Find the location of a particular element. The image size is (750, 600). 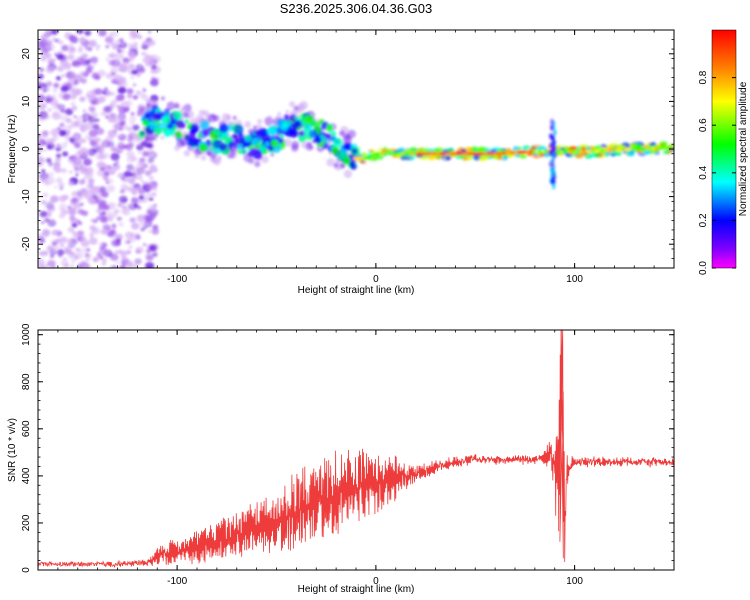

spectrogram-xtick-label: 0 is located at coordinates (376, 279).